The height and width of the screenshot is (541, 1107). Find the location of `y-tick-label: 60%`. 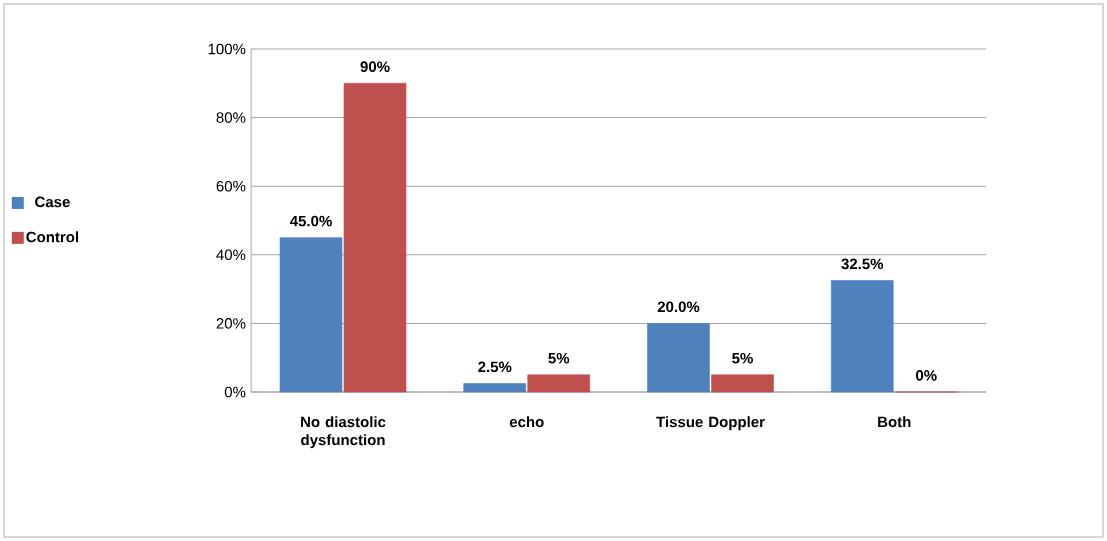

y-tick-label: 60% is located at coordinates (231, 186).